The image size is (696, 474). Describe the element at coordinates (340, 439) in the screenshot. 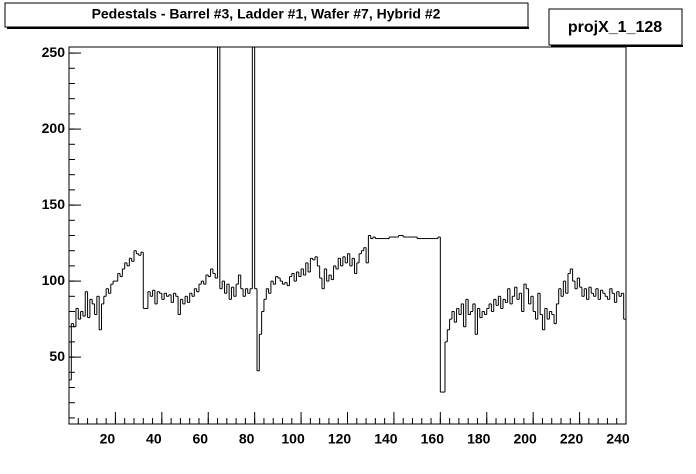

I see `x-tick-label: 120` at that location.